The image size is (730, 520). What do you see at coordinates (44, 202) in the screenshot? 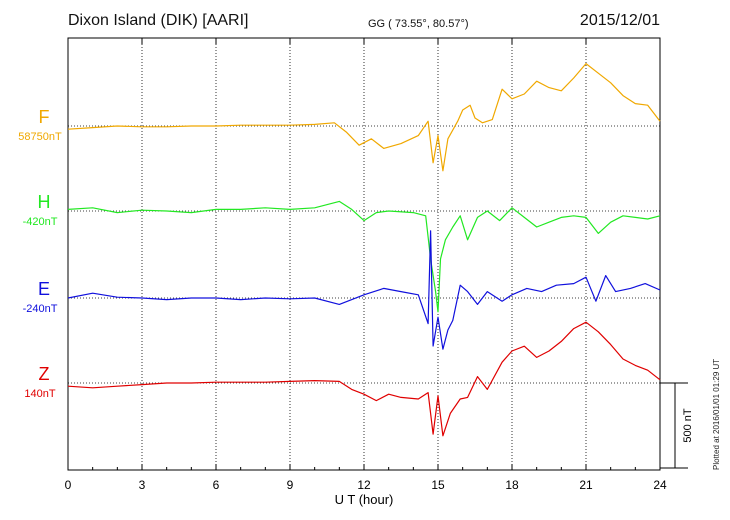
I see `series-name-h: H` at bounding box center [44, 202].